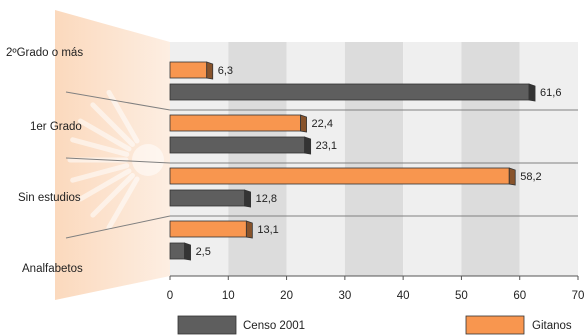  I want to click on bar-censo-2001-1: 61,6, so click(365, 92).